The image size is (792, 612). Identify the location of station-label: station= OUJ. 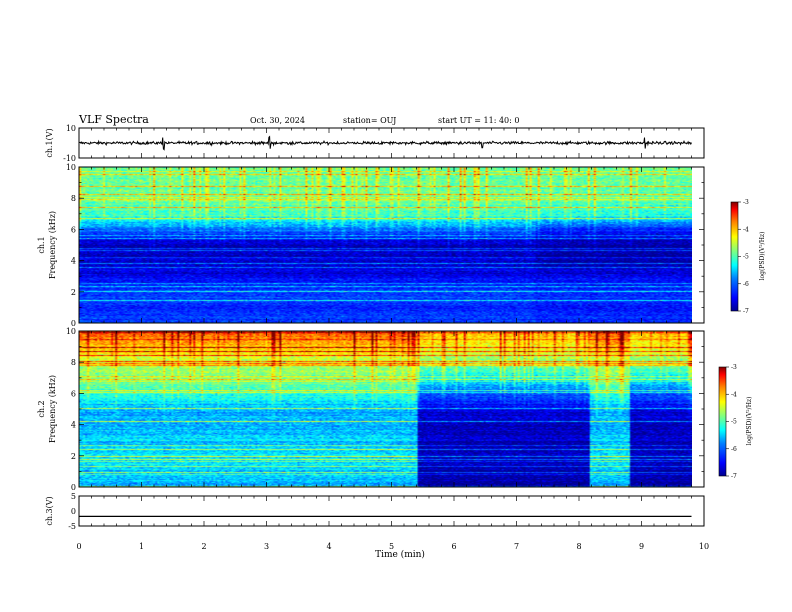
(369, 120).